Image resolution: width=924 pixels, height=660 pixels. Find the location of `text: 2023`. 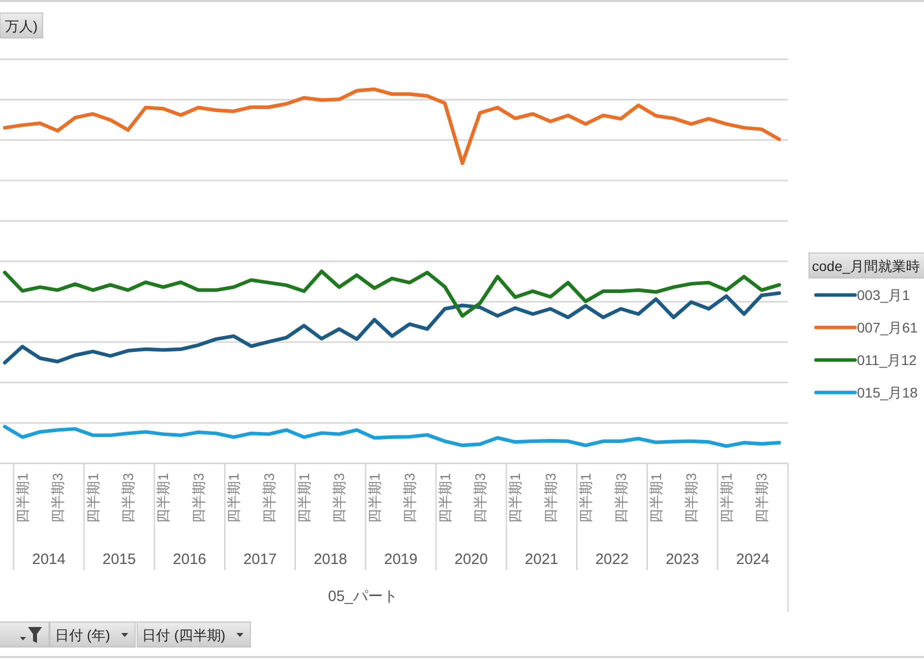

text: 2023 is located at coordinates (683, 559).